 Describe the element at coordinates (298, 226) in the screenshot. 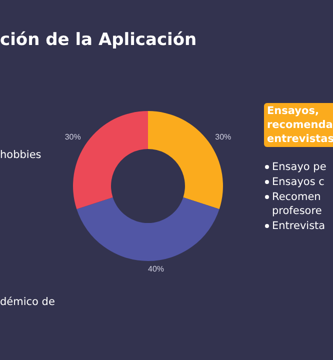

I see `text: Entrevista` at that location.